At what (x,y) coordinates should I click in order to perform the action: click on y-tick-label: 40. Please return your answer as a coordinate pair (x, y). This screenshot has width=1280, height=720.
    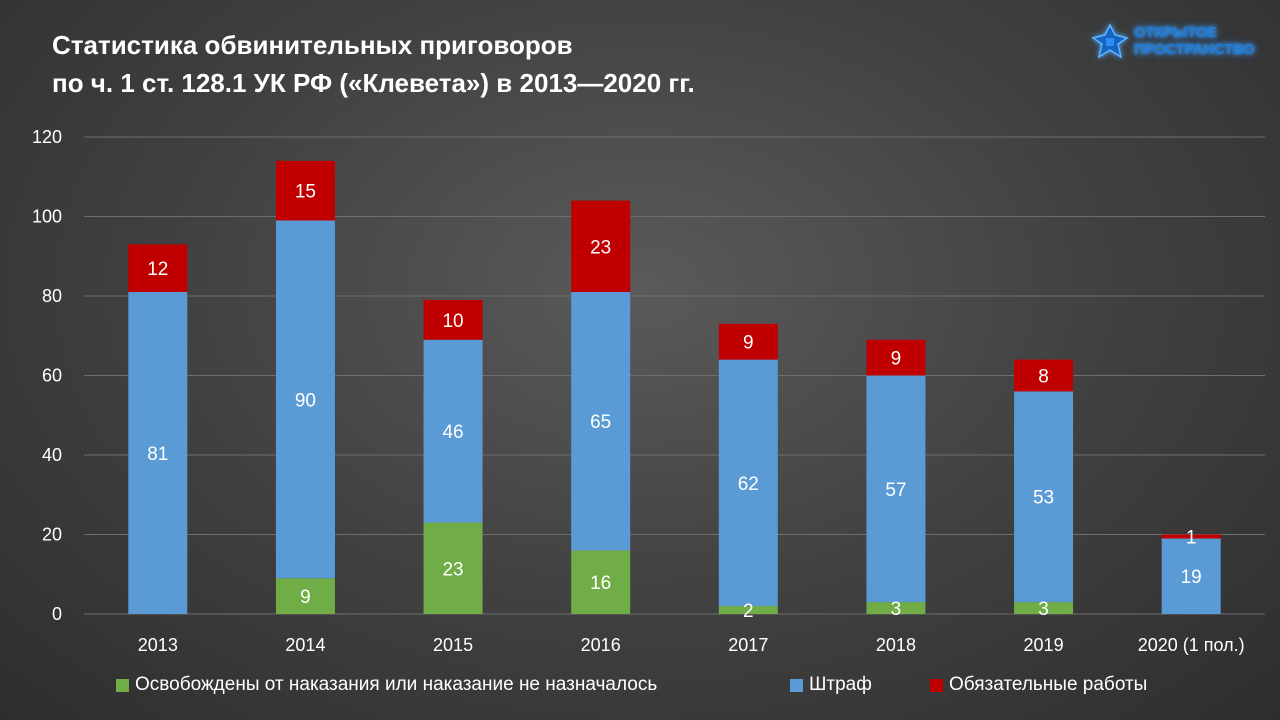
    Looking at the image, I should click on (52, 455).